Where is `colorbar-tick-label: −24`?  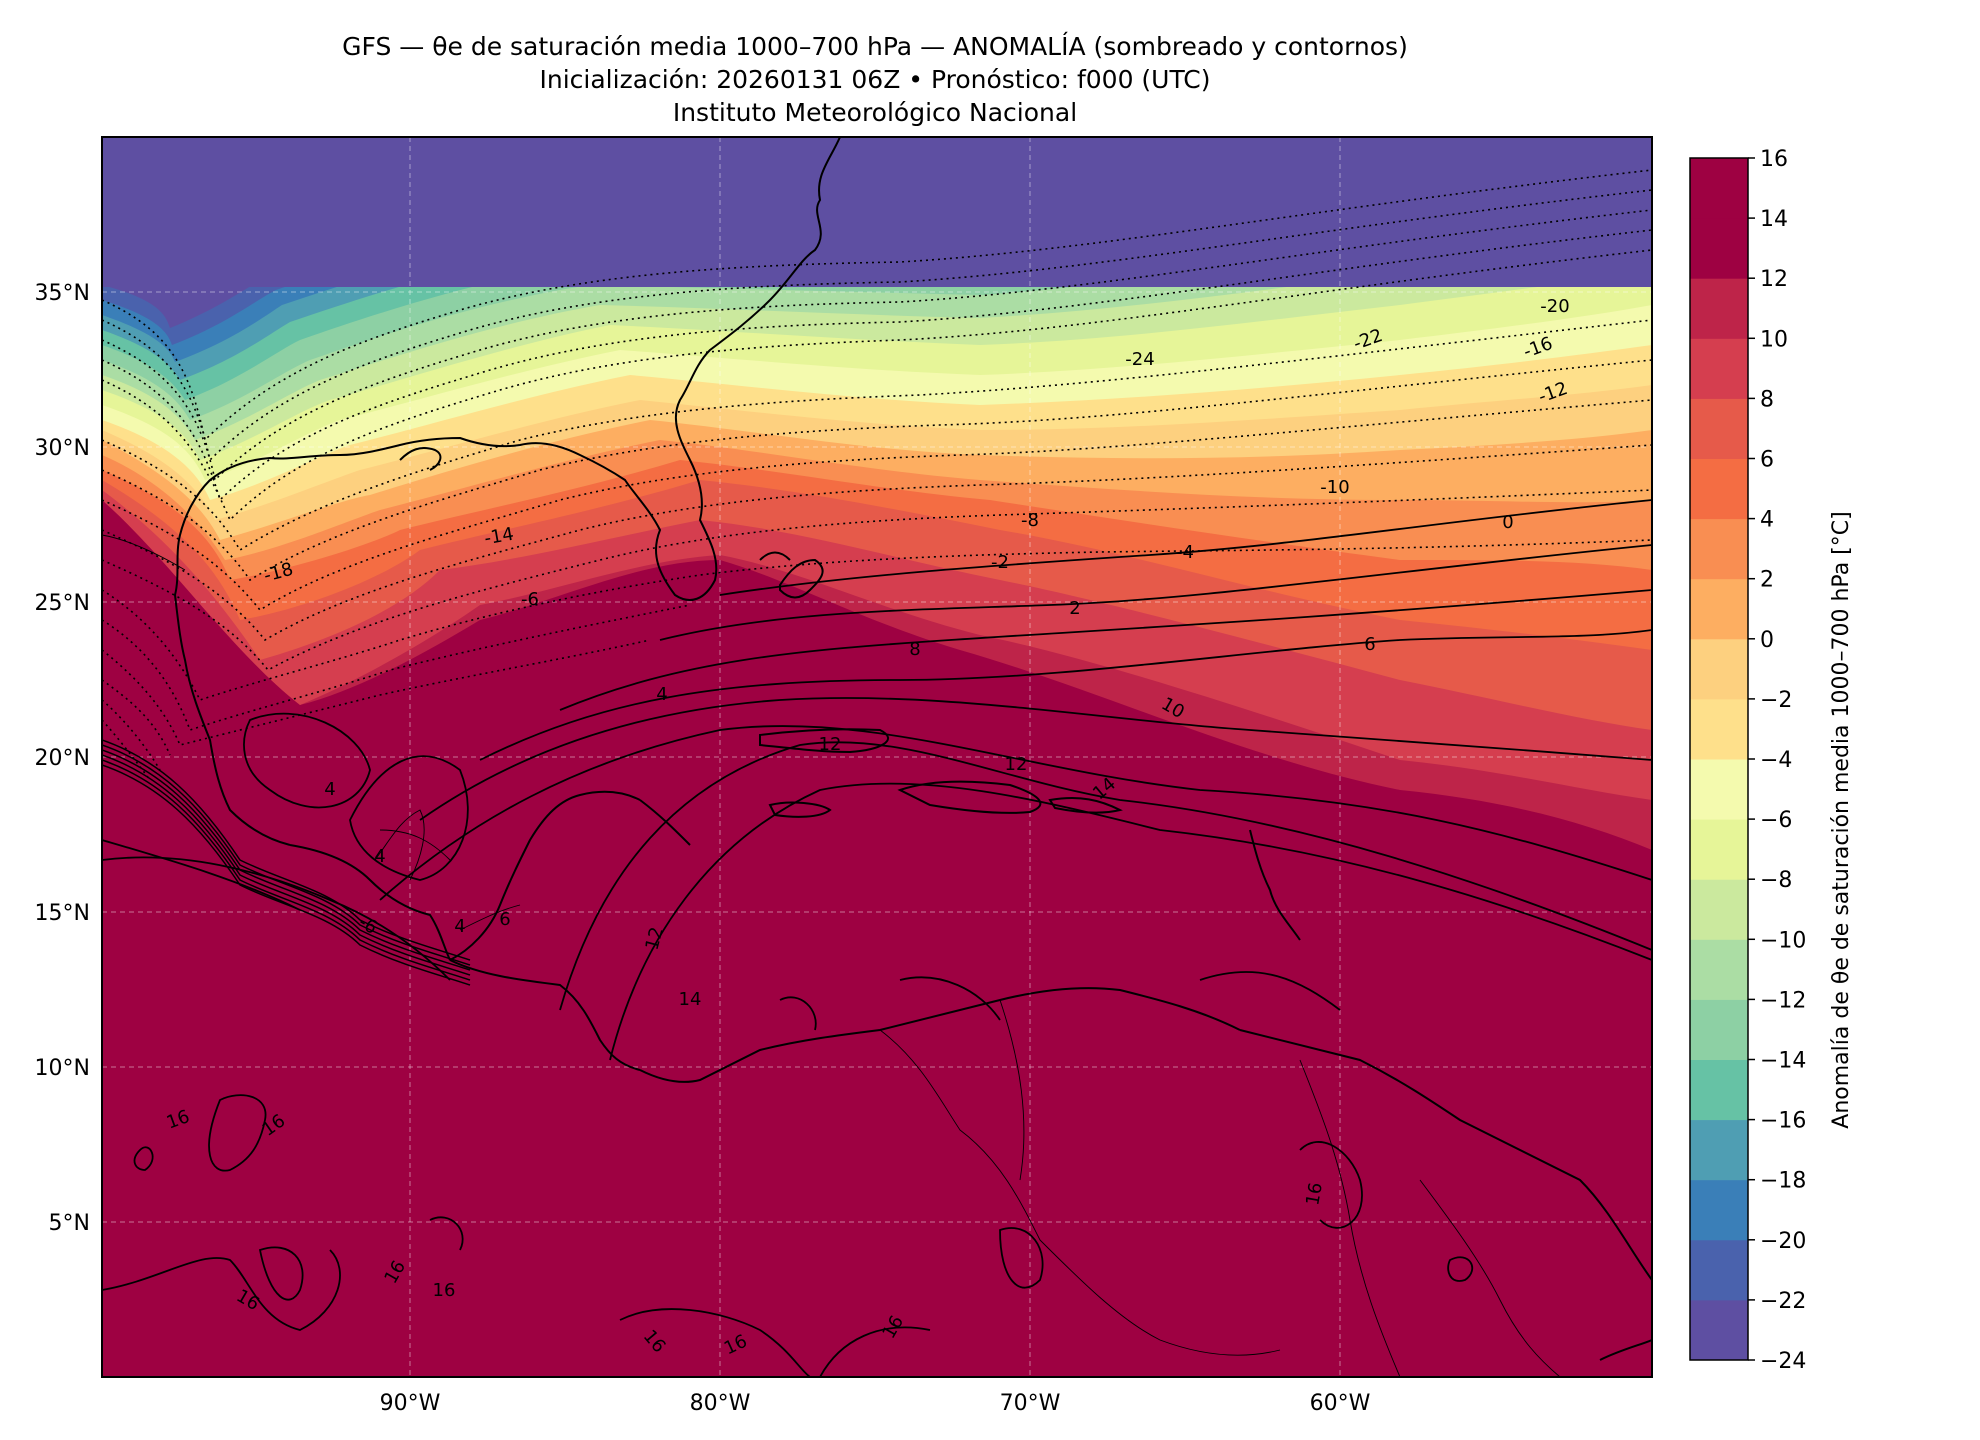
colorbar-tick-label: −24 is located at coordinates (1783, 1361).